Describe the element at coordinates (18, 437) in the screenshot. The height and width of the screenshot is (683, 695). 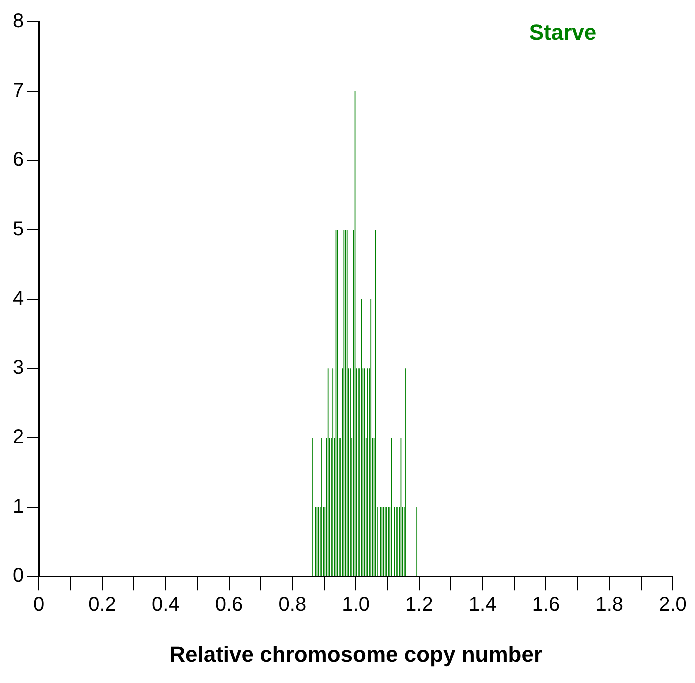
I see `y-tick-label: 2` at that location.